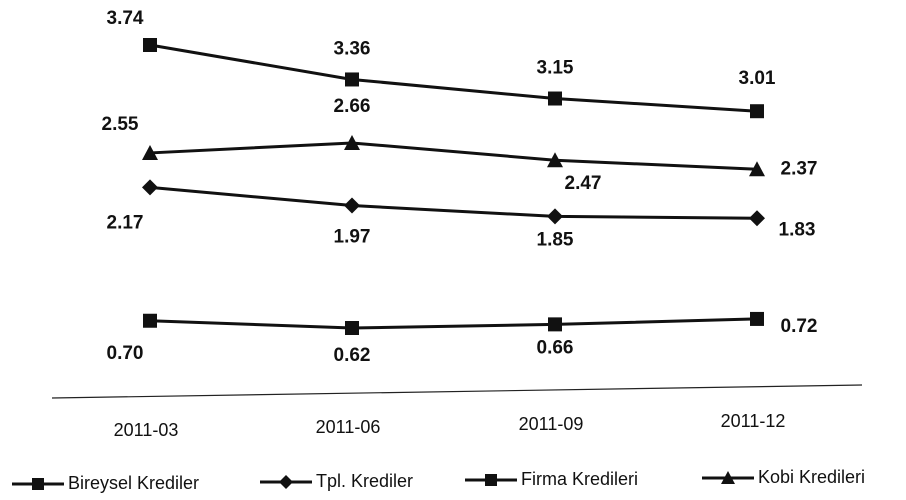 The width and height of the screenshot is (906, 500). I want to click on data-label: 1.83, so click(797, 229).